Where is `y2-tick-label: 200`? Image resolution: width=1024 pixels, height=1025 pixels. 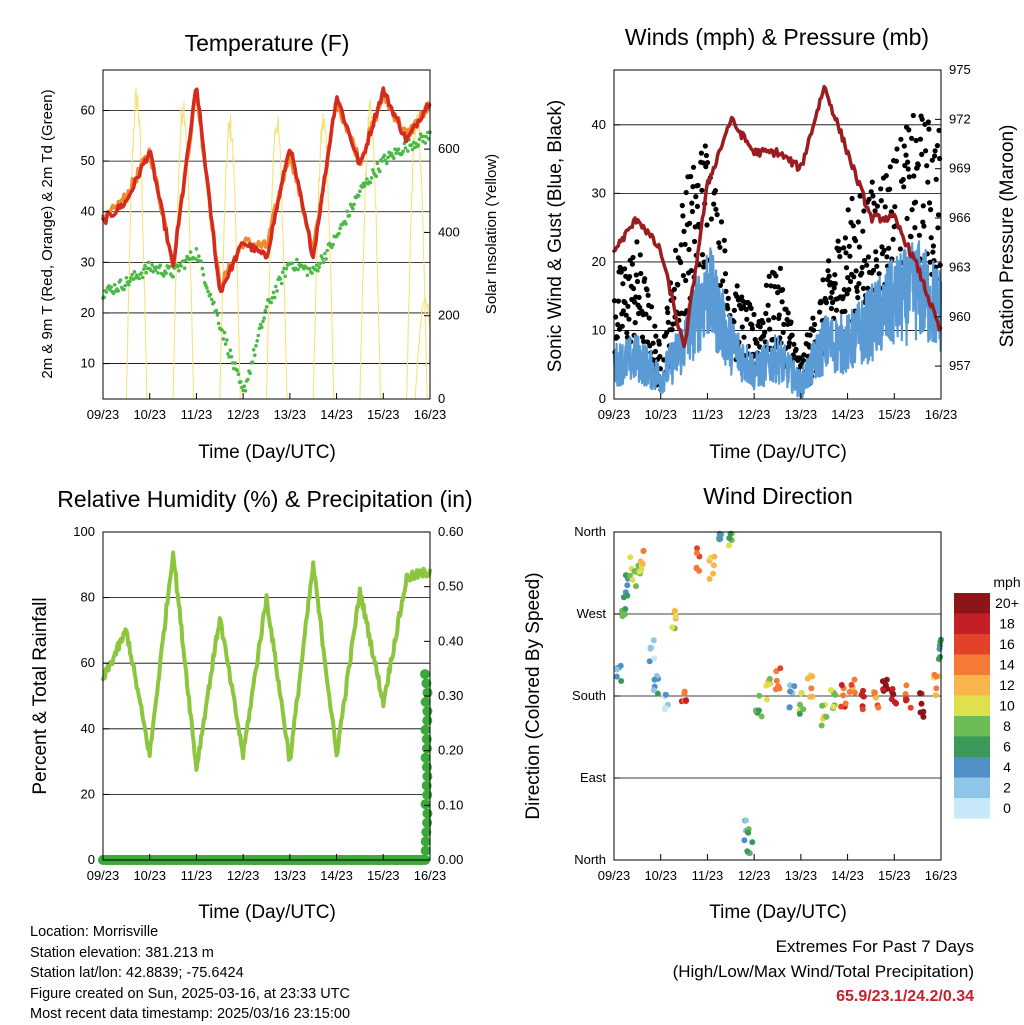 y2-tick-label: 200 is located at coordinates (449, 315).